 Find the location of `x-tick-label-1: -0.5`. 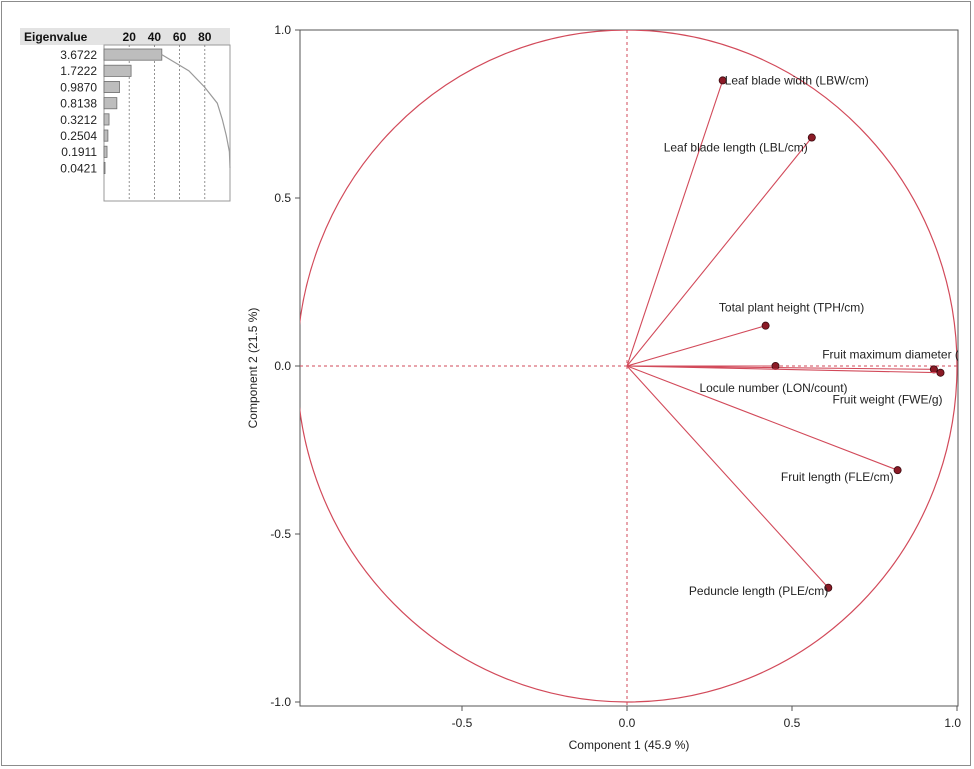

x-tick-label-1: -0.5 is located at coordinates (462, 723).